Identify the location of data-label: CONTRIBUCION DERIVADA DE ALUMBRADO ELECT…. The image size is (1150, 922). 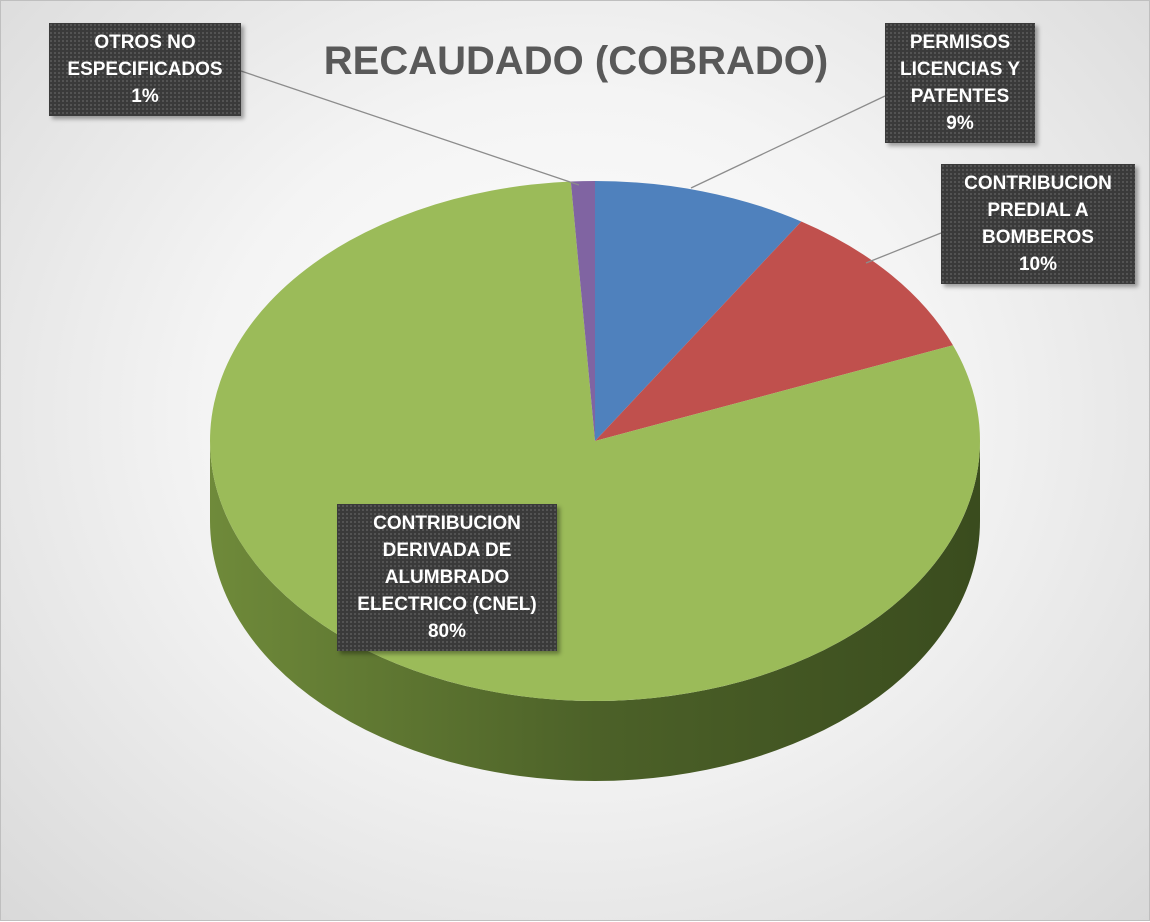
(447, 577).